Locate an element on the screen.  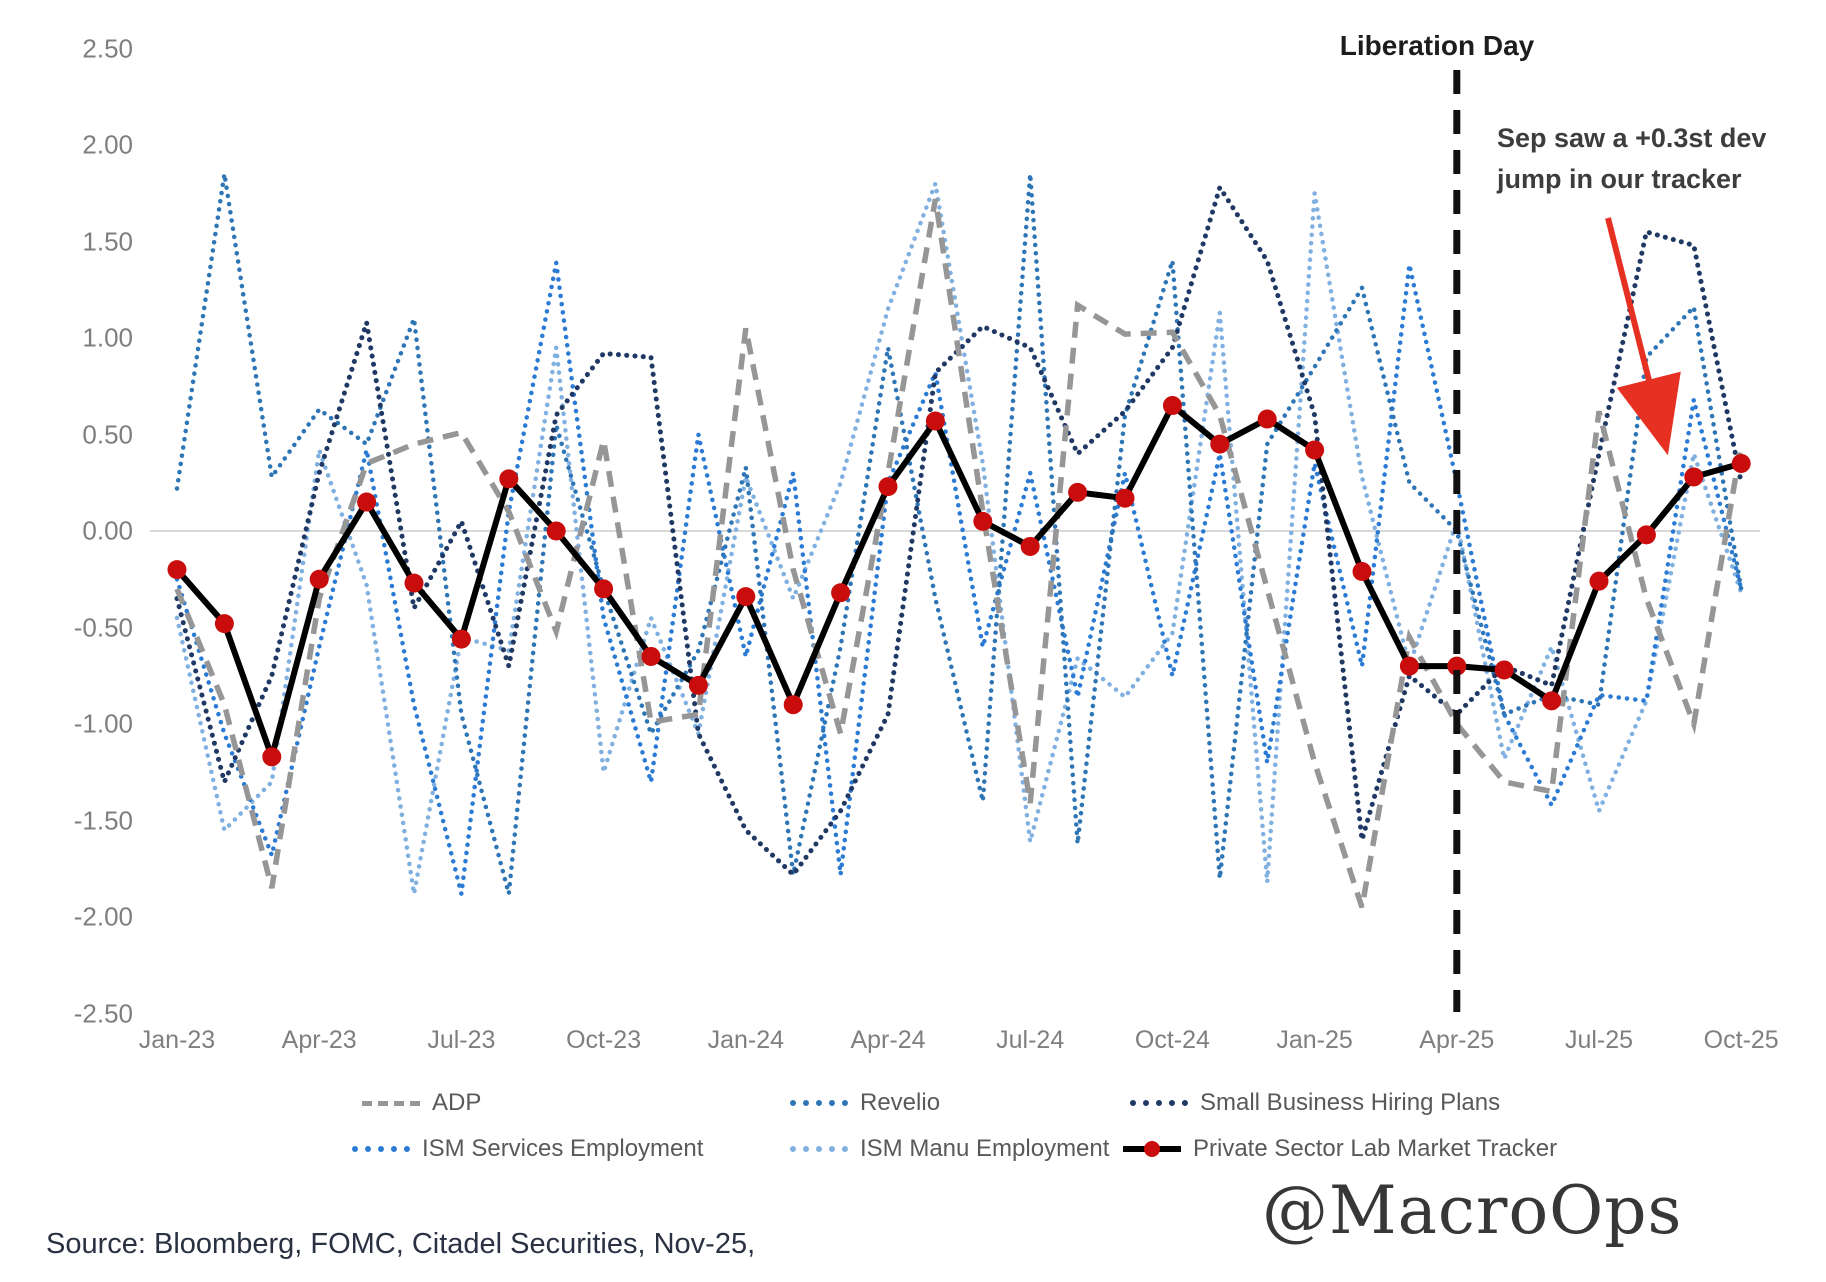
x-tick-label-Jul-24: Jul-24 is located at coordinates (1030, 1040).